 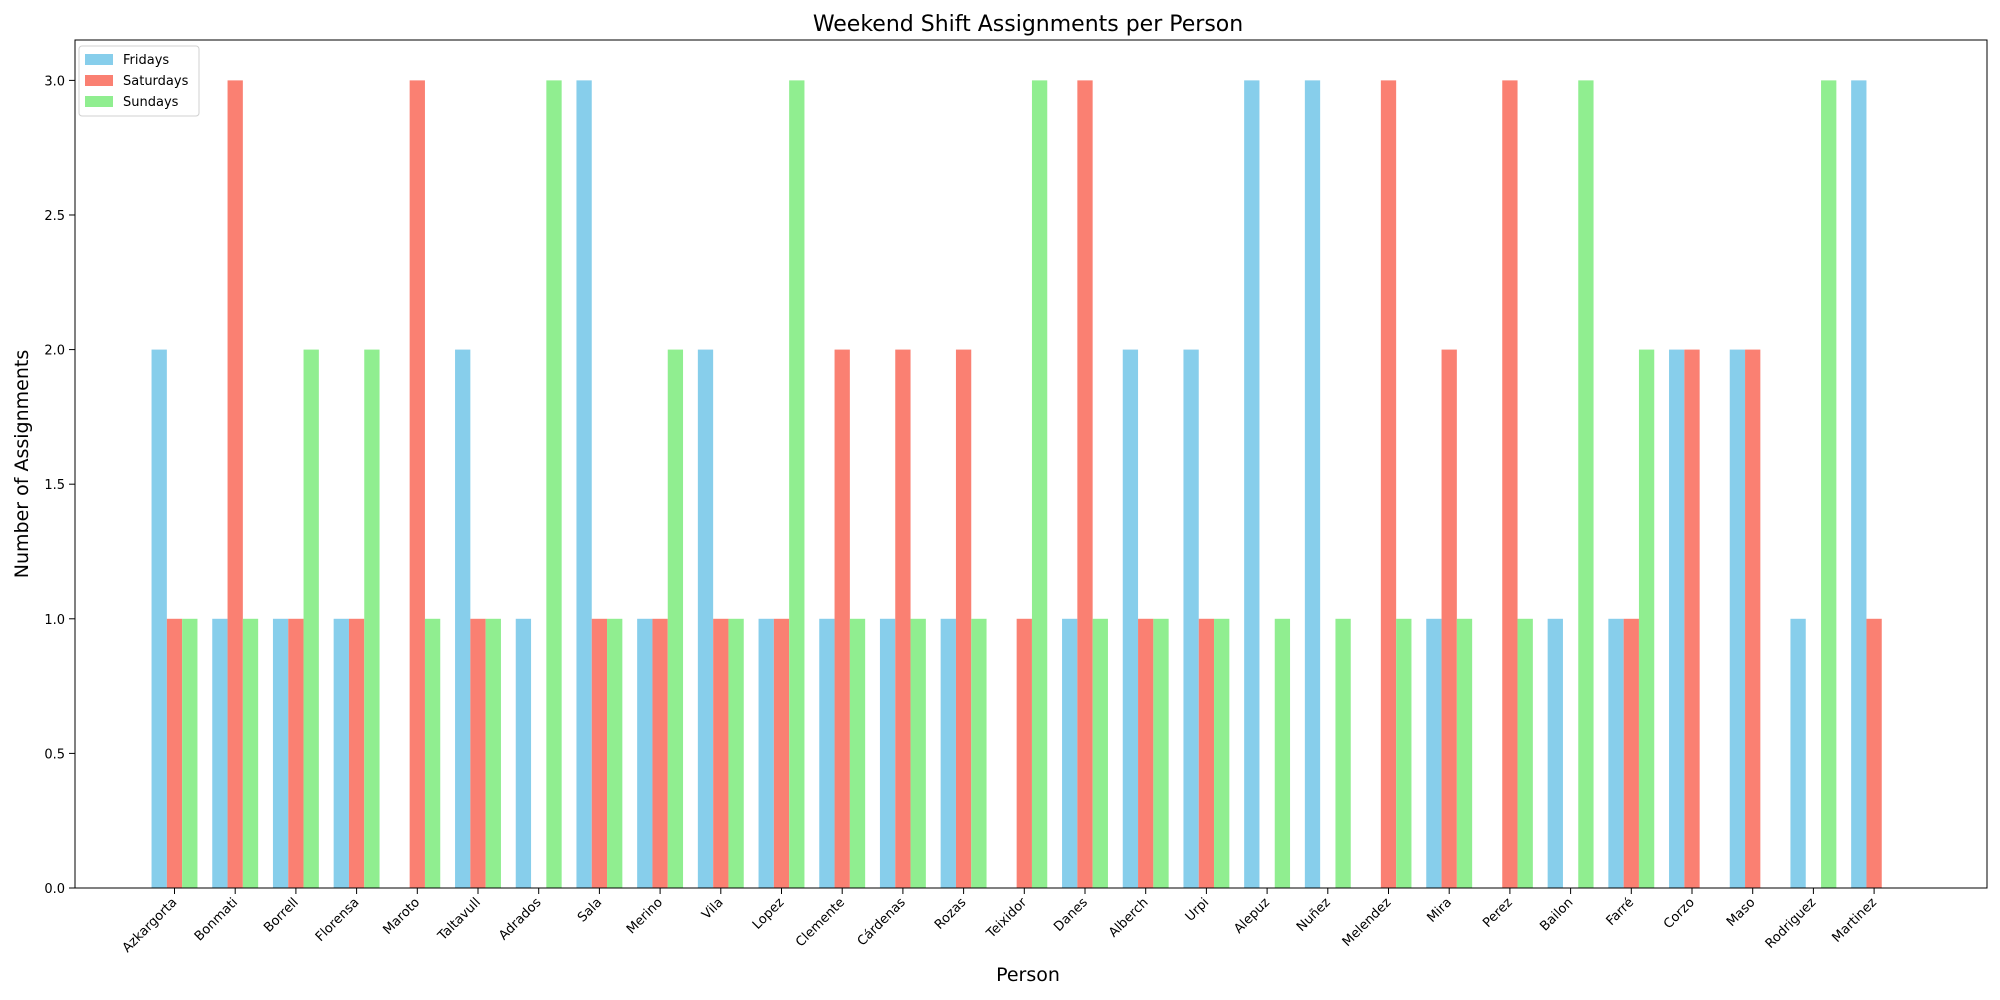 What do you see at coordinates (1498, 913) in the screenshot?
I see `x-tick-label: Perez` at bounding box center [1498, 913].